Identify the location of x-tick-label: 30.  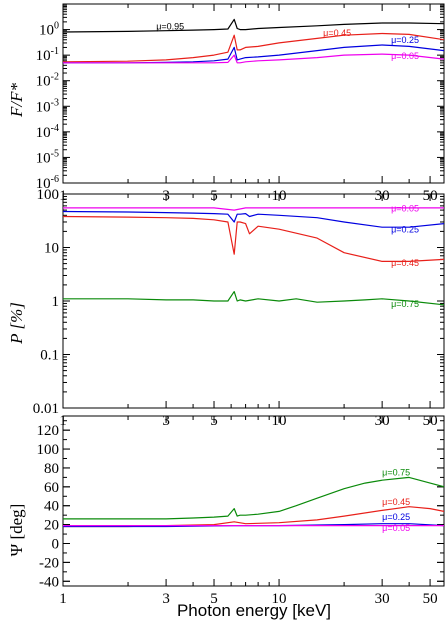
(382, 599).